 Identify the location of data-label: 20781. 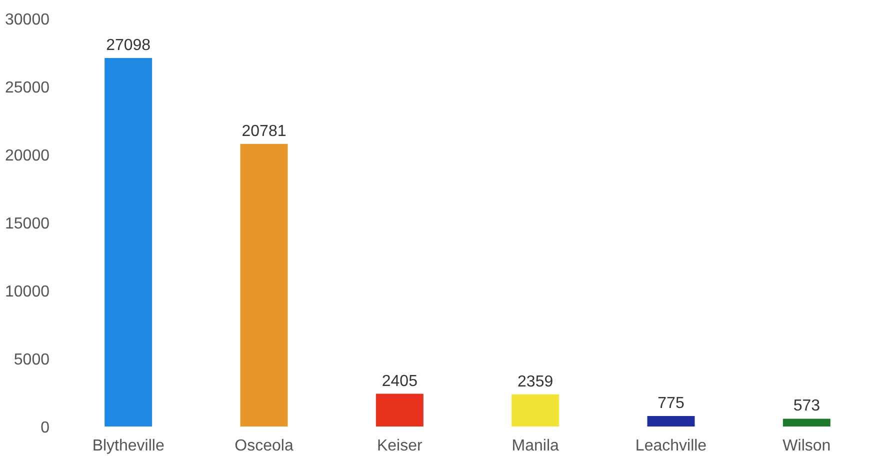
(264, 131).